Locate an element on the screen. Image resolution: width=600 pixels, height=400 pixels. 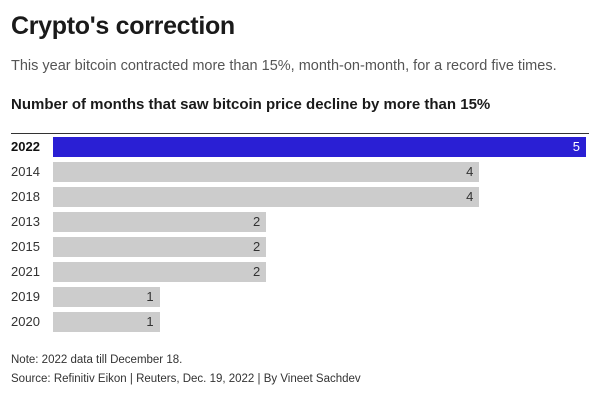
bar-value-2013: 2 is located at coordinates (256, 221).